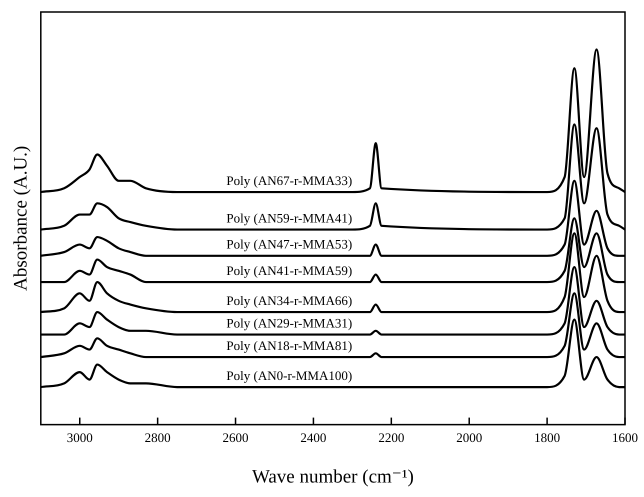 The height and width of the screenshot is (497, 644). What do you see at coordinates (235, 437) in the screenshot?
I see `x-tick-label: 2600` at bounding box center [235, 437].